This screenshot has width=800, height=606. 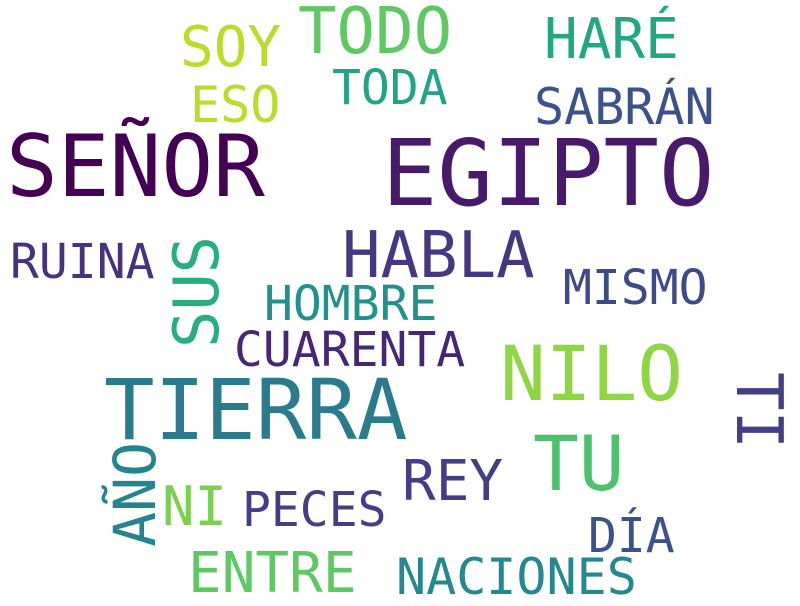 I want to click on word-tu: TU, so click(x=579, y=463).